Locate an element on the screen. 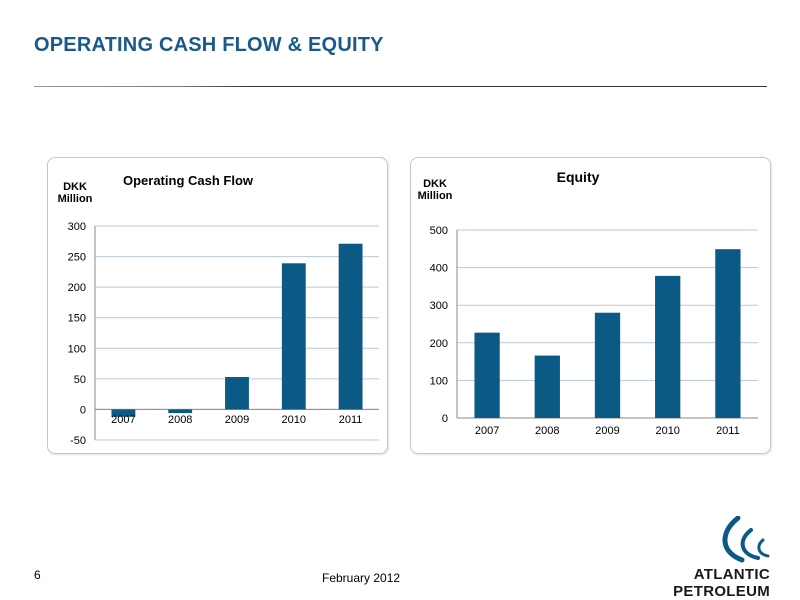 This screenshot has height=600, width=800. slide-title: OPERATING CASH FLOW & EQUITY is located at coordinates (209, 45).